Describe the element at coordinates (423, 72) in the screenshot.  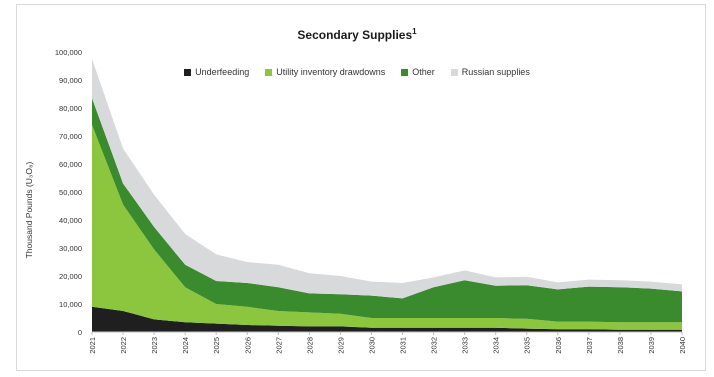
I see `legend-label: Other` at that location.